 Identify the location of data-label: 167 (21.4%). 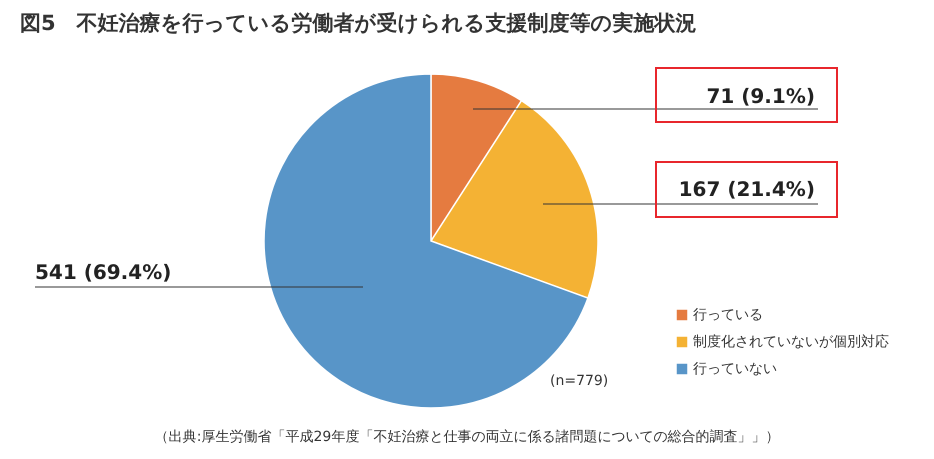
(746, 189).